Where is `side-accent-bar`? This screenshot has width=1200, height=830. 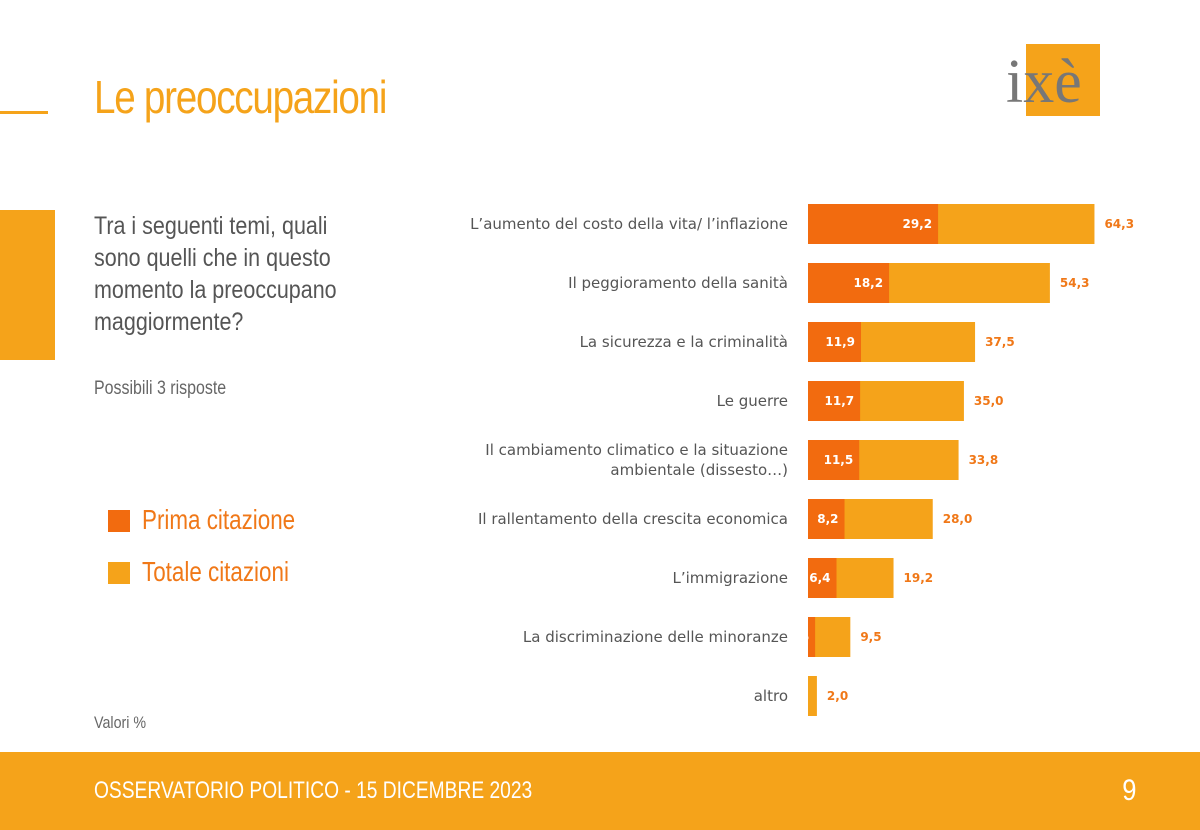 side-accent-bar is located at coordinates (27, 285).